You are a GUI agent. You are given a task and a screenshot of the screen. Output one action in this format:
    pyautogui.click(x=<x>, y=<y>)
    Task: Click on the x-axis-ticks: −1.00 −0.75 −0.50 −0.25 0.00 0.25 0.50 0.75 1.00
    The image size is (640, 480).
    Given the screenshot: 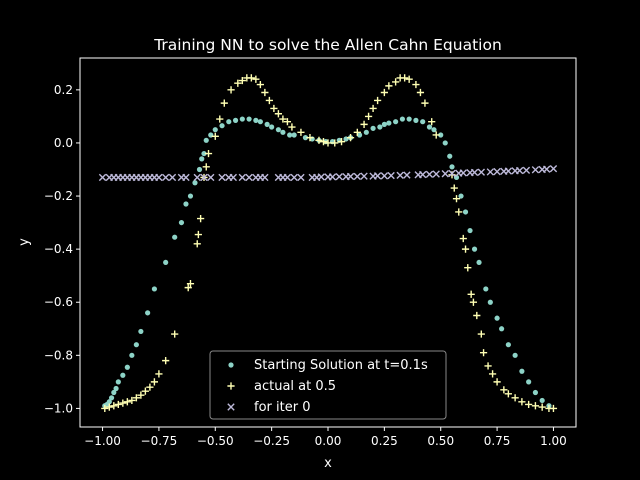 What is the action you would take?
    pyautogui.click(x=325, y=437)
    